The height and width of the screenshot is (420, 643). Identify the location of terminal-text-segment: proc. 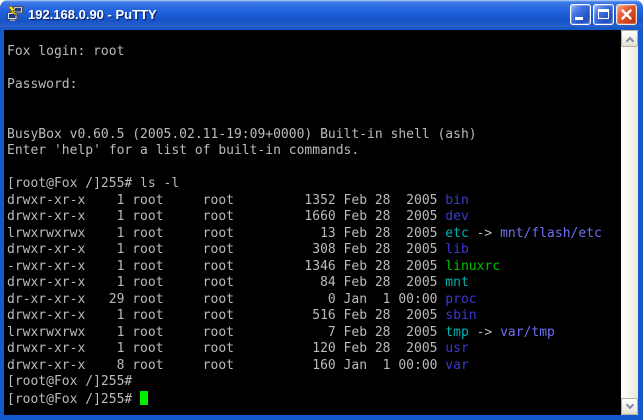
(461, 299).